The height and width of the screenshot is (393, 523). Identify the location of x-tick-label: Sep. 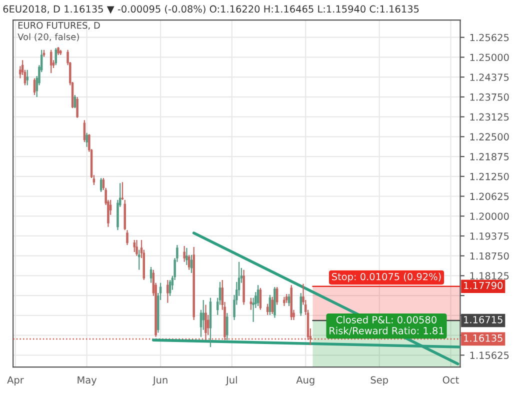
(379, 381).